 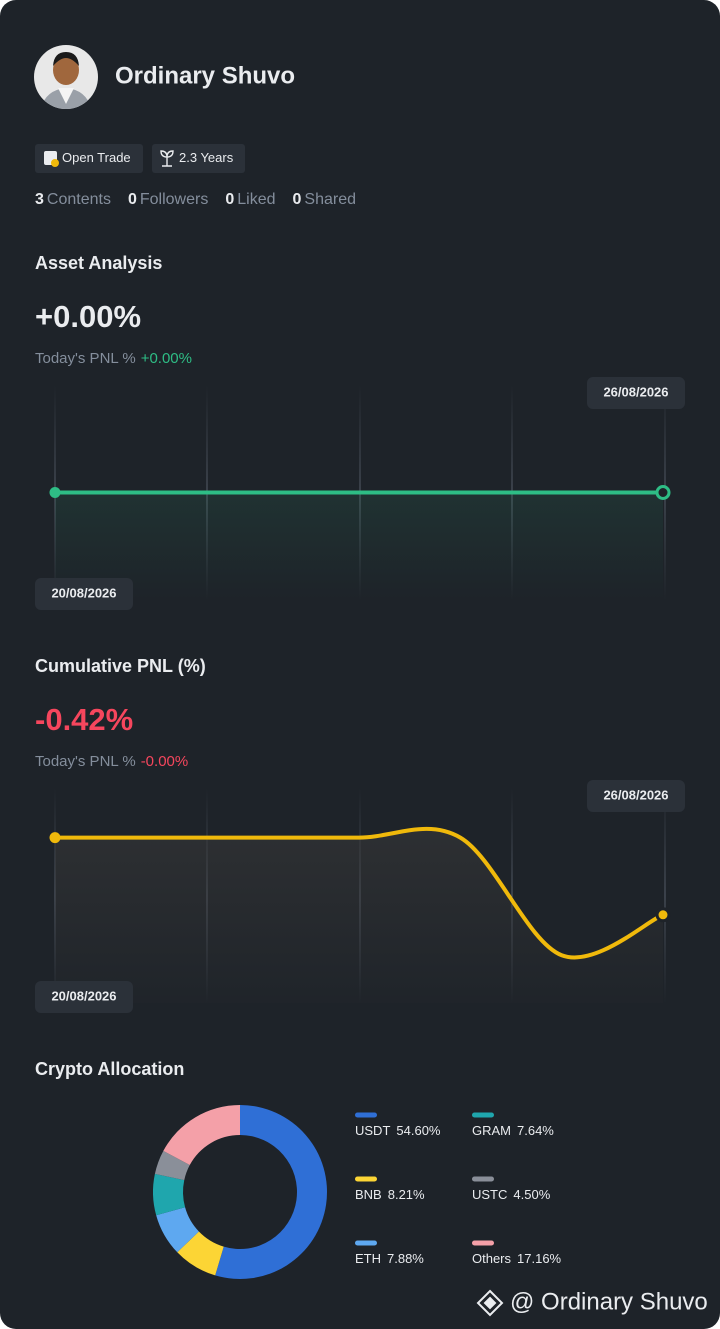 I want to click on avatar, so click(x=66, y=78).